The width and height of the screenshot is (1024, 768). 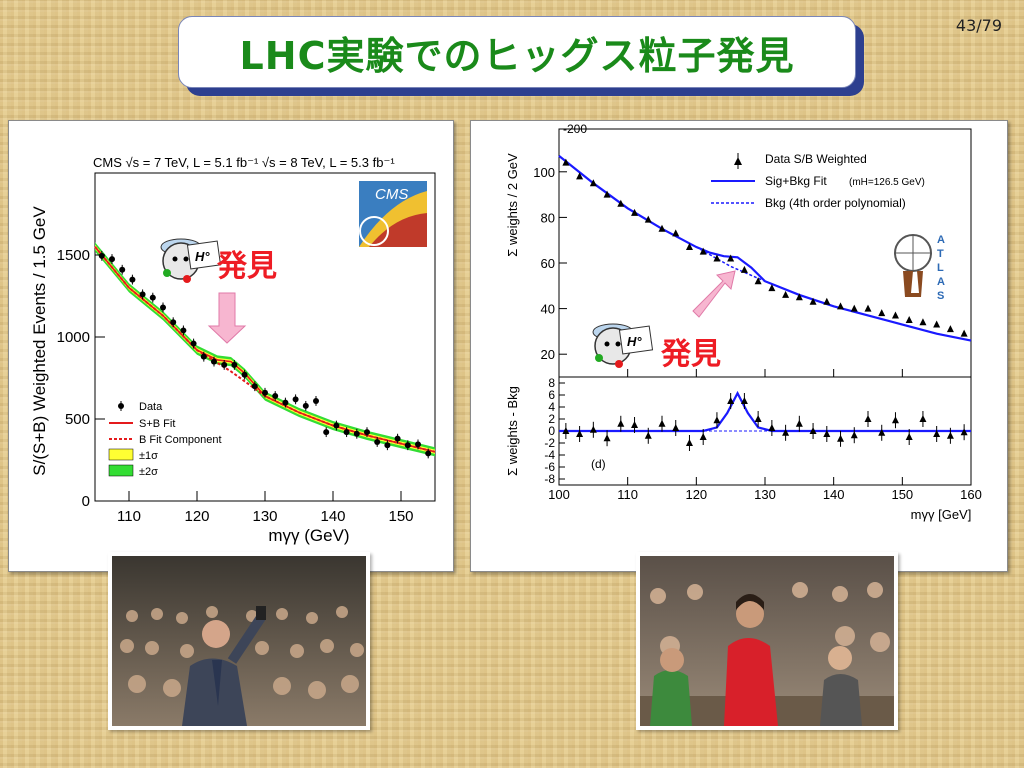 I want to click on audience-photo-left, so click(x=239, y=641).